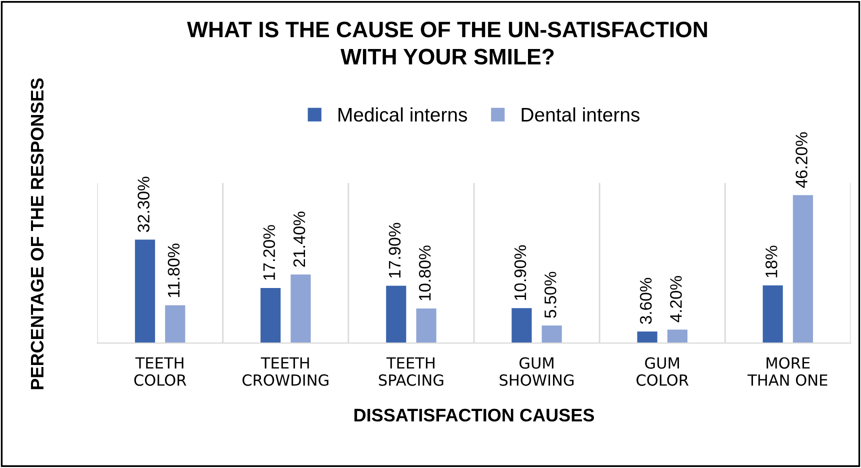  Describe the element at coordinates (174, 271) in the screenshot. I see `data-label: 11.80%` at that location.